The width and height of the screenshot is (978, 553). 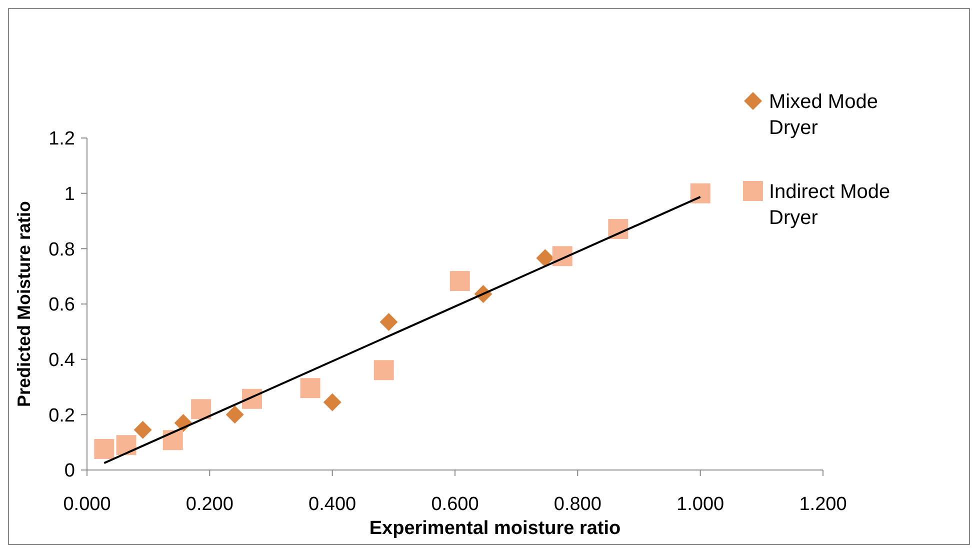 I want to click on y-axis-title: Predicted Moisture ratio, so click(x=24, y=304).